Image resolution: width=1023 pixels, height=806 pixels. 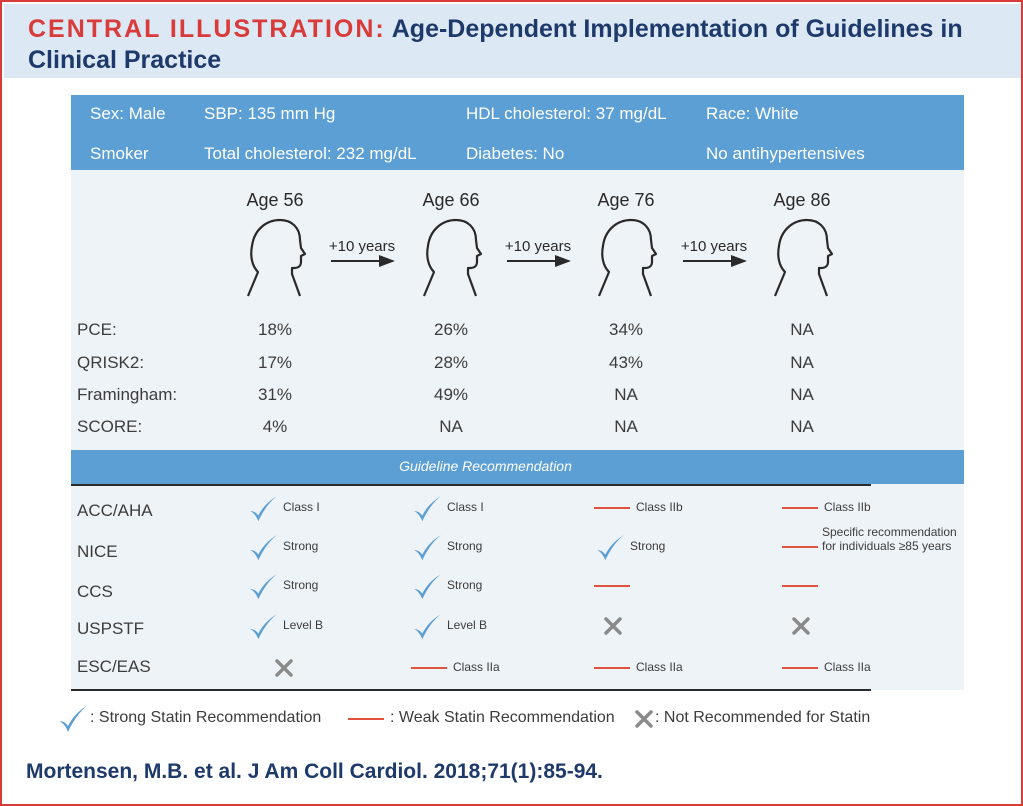 I want to click on score-value: 43%, so click(x=626, y=362).